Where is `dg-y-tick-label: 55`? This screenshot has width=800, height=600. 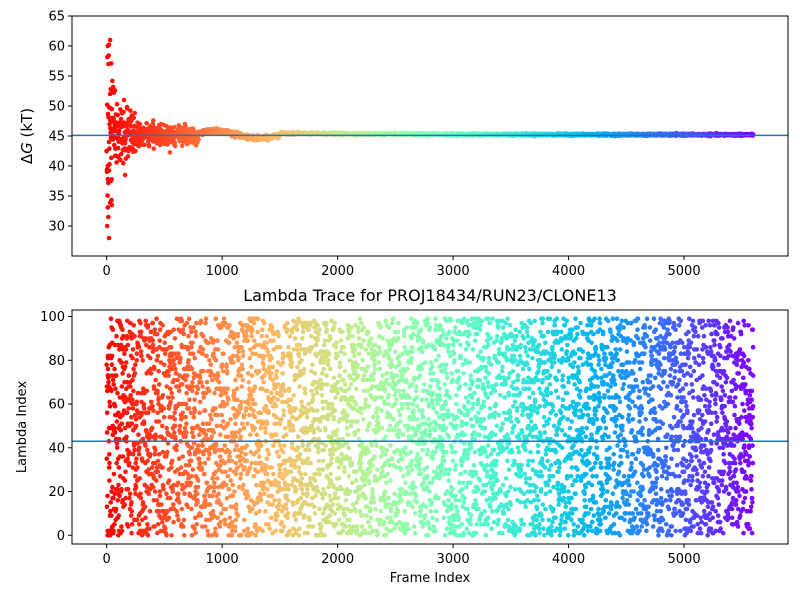 dg-y-tick-label: 55 is located at coordinates (56, 77).